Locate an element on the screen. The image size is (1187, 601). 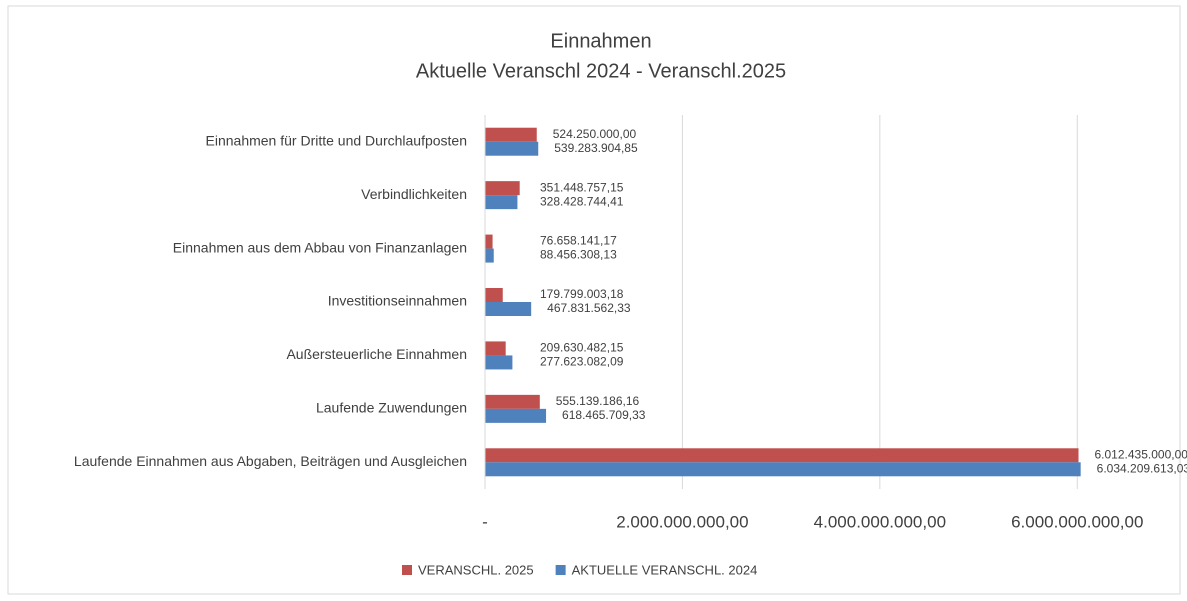
value-label: 6.012.435.000,00 is located at coordinates (1141, 454).